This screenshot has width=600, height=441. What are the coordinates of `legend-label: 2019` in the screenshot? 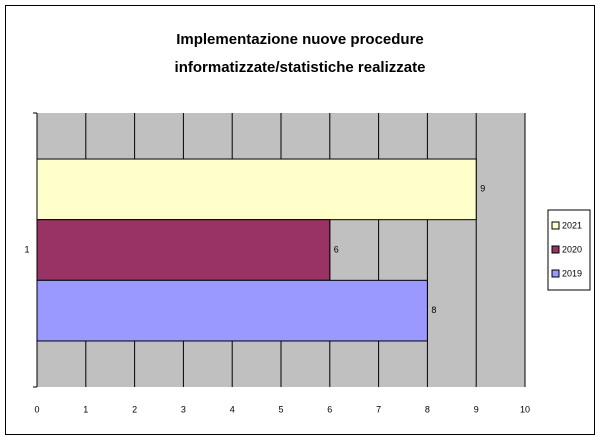 It's located at (572, 273).